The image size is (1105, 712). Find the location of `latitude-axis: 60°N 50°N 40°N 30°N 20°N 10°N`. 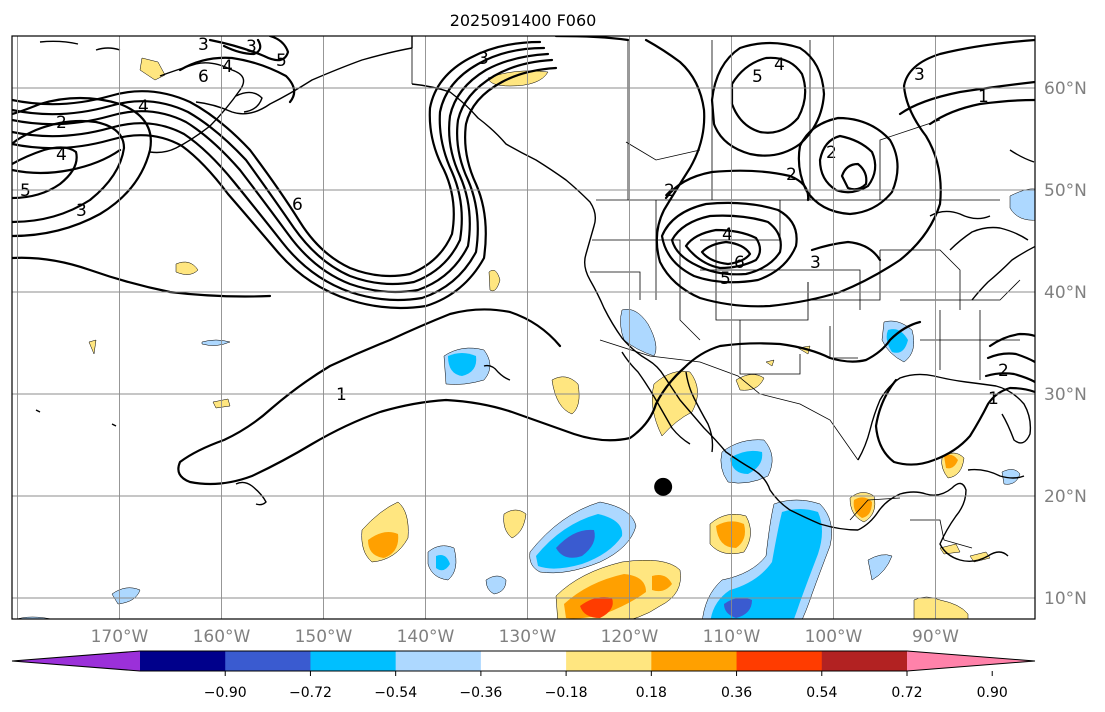

latitude-axis: 60°N 50°N 40°N 30°N 20°N 10°N is located at coordinates (1065, 344).